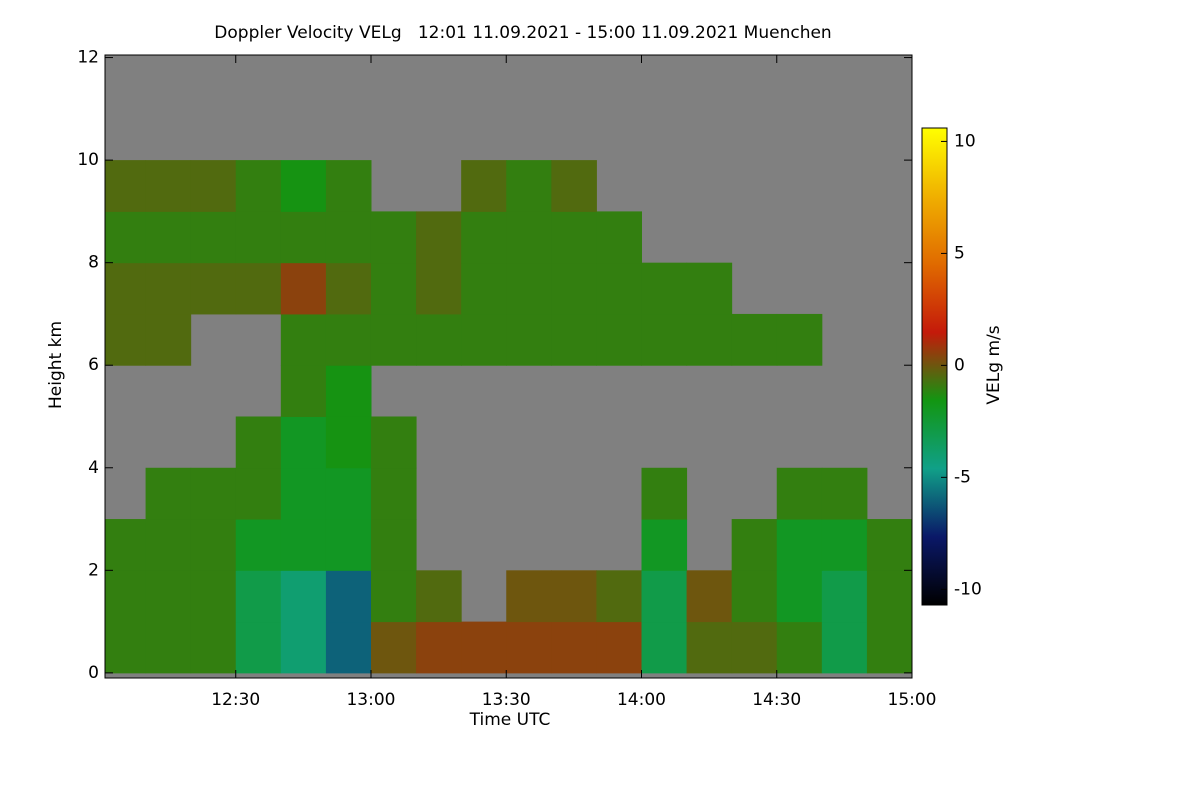 This screenshot has width=1200, height=800. What do you see at coordinates (93, 263) in the screenshot?
I see `y-tick-label: 8` at bounding box center [93, 263].